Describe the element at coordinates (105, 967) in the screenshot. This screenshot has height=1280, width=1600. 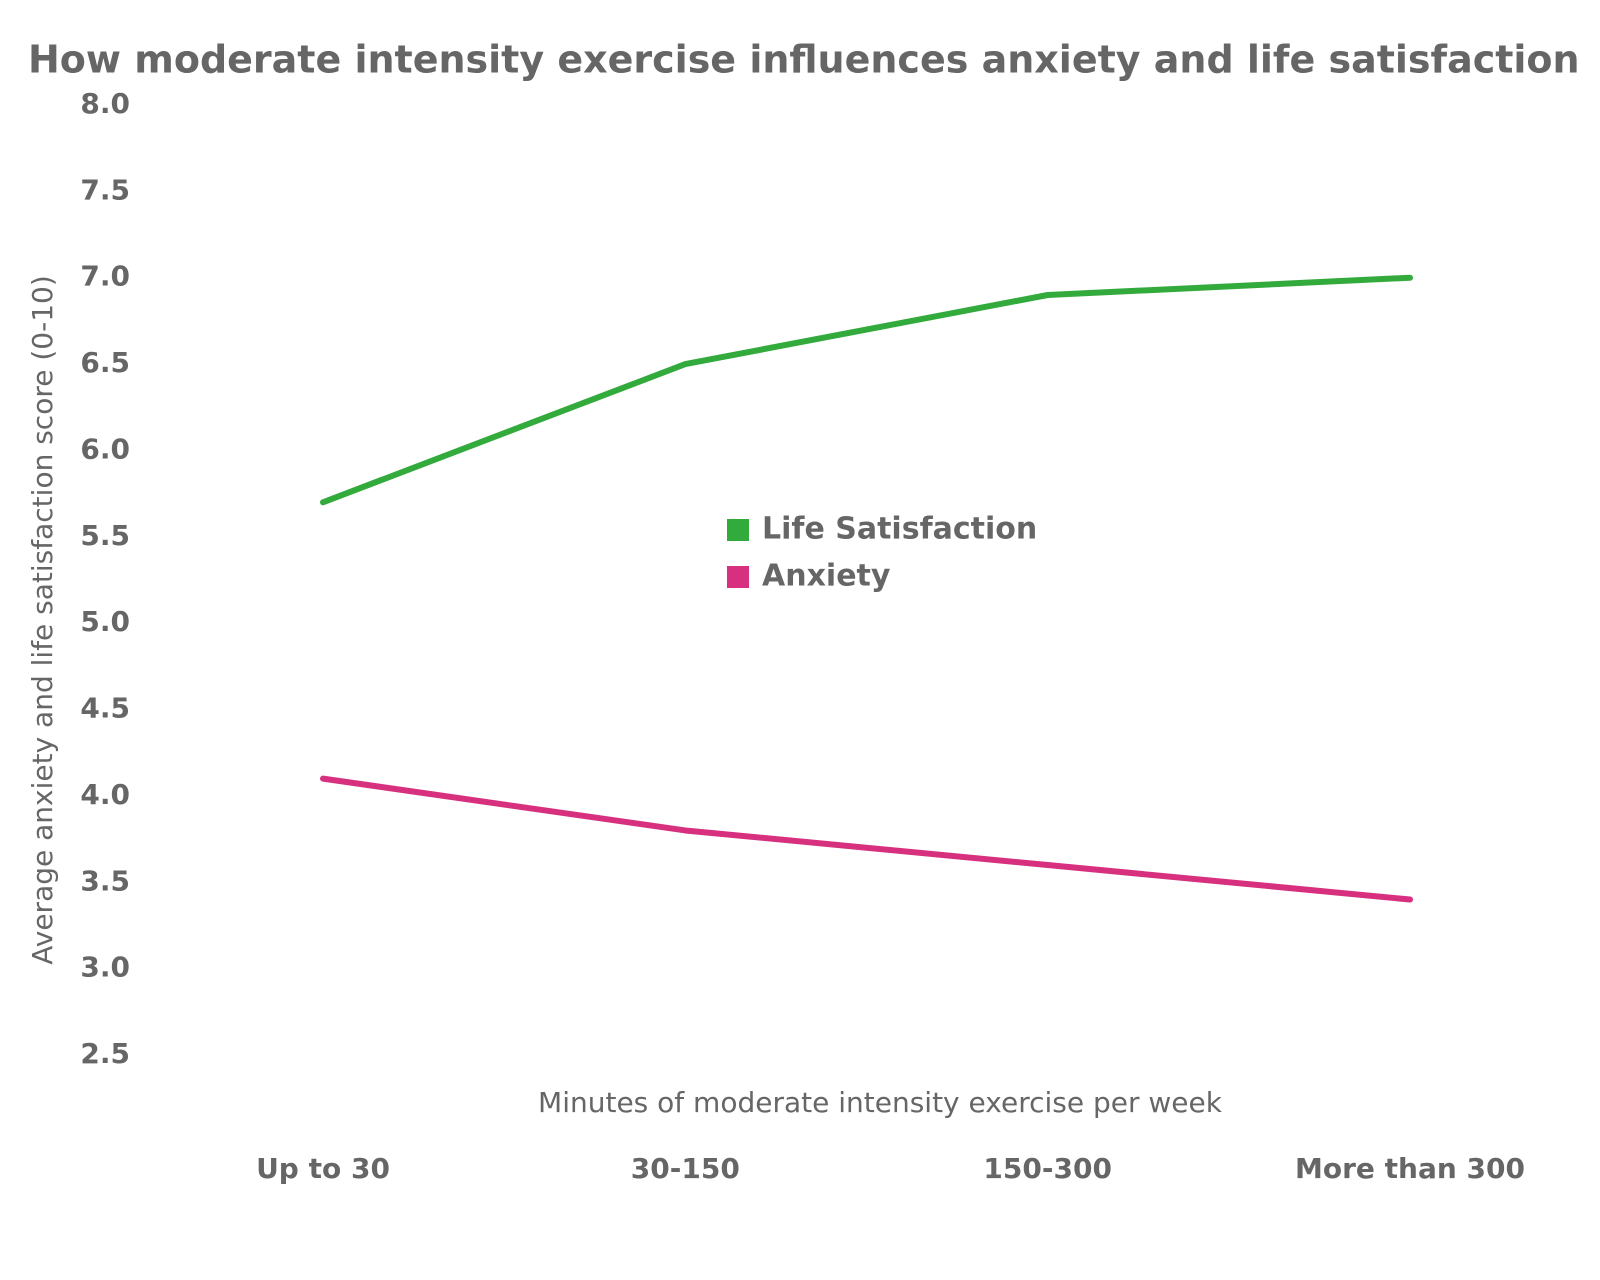
I see `y-tick-label: 3.0` at that location.